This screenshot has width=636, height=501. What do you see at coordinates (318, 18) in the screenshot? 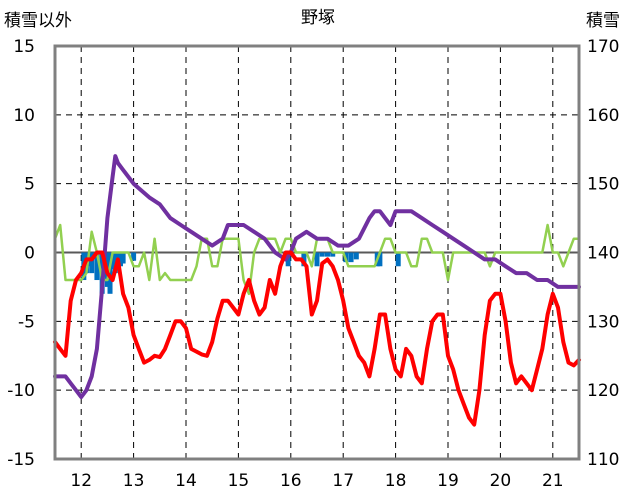
I see `chart-title: 野塚` at bounding box center [318, 18].